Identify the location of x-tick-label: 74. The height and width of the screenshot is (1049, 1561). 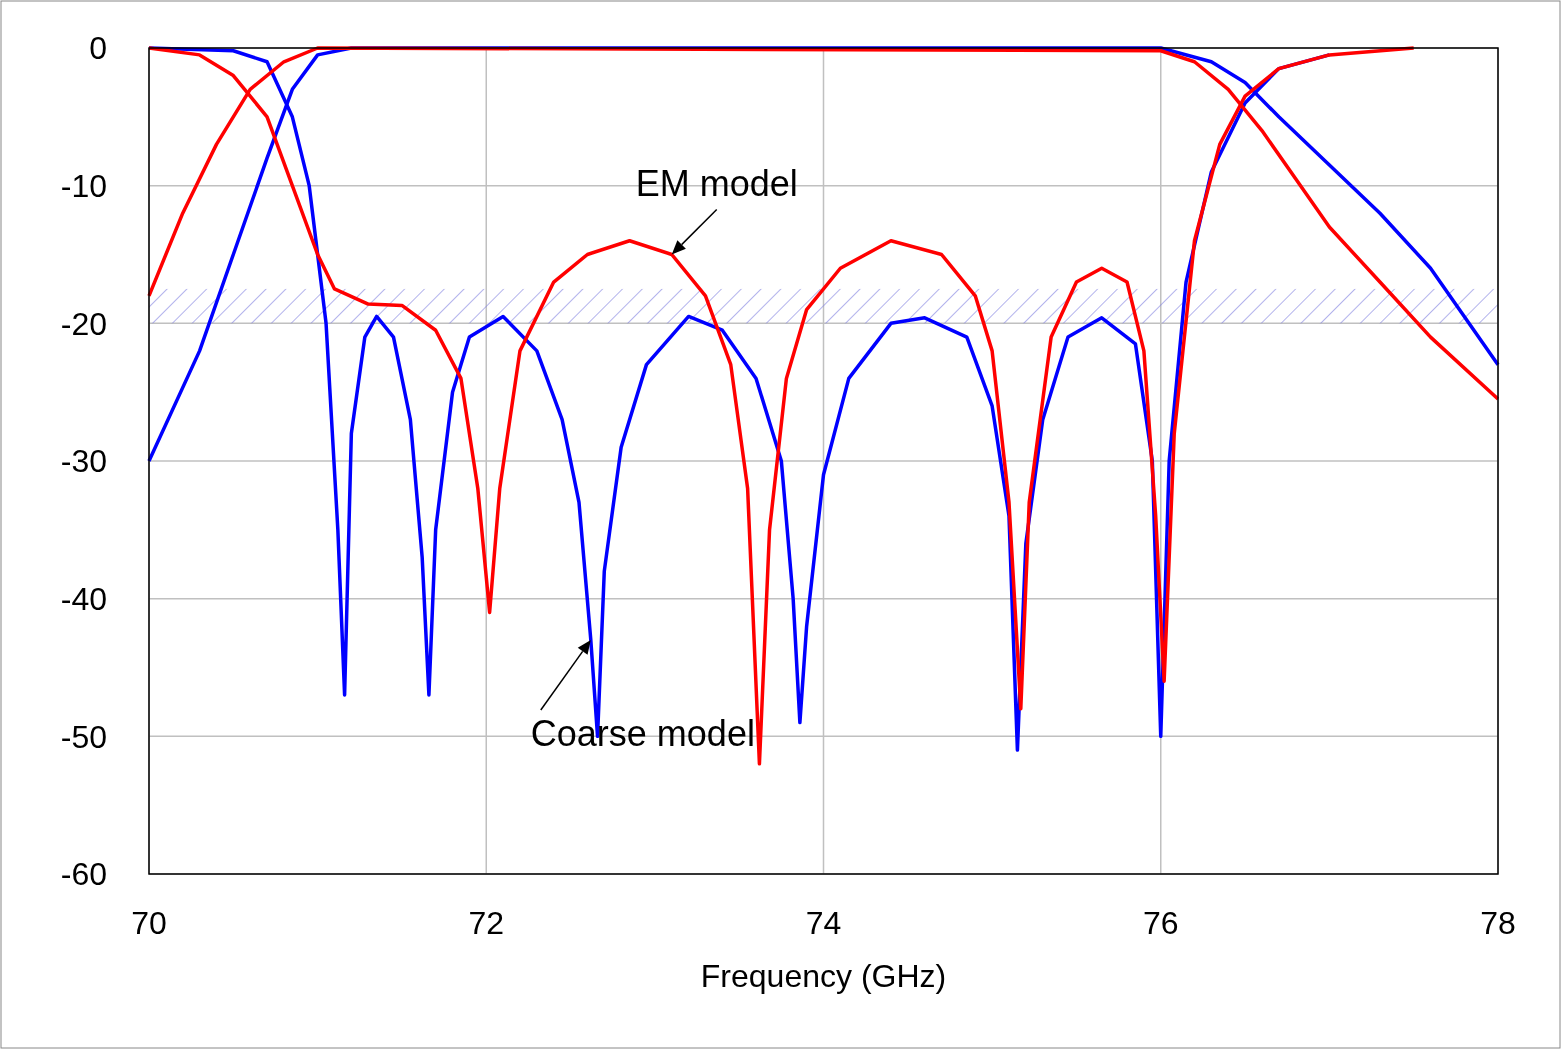
(823, 923).